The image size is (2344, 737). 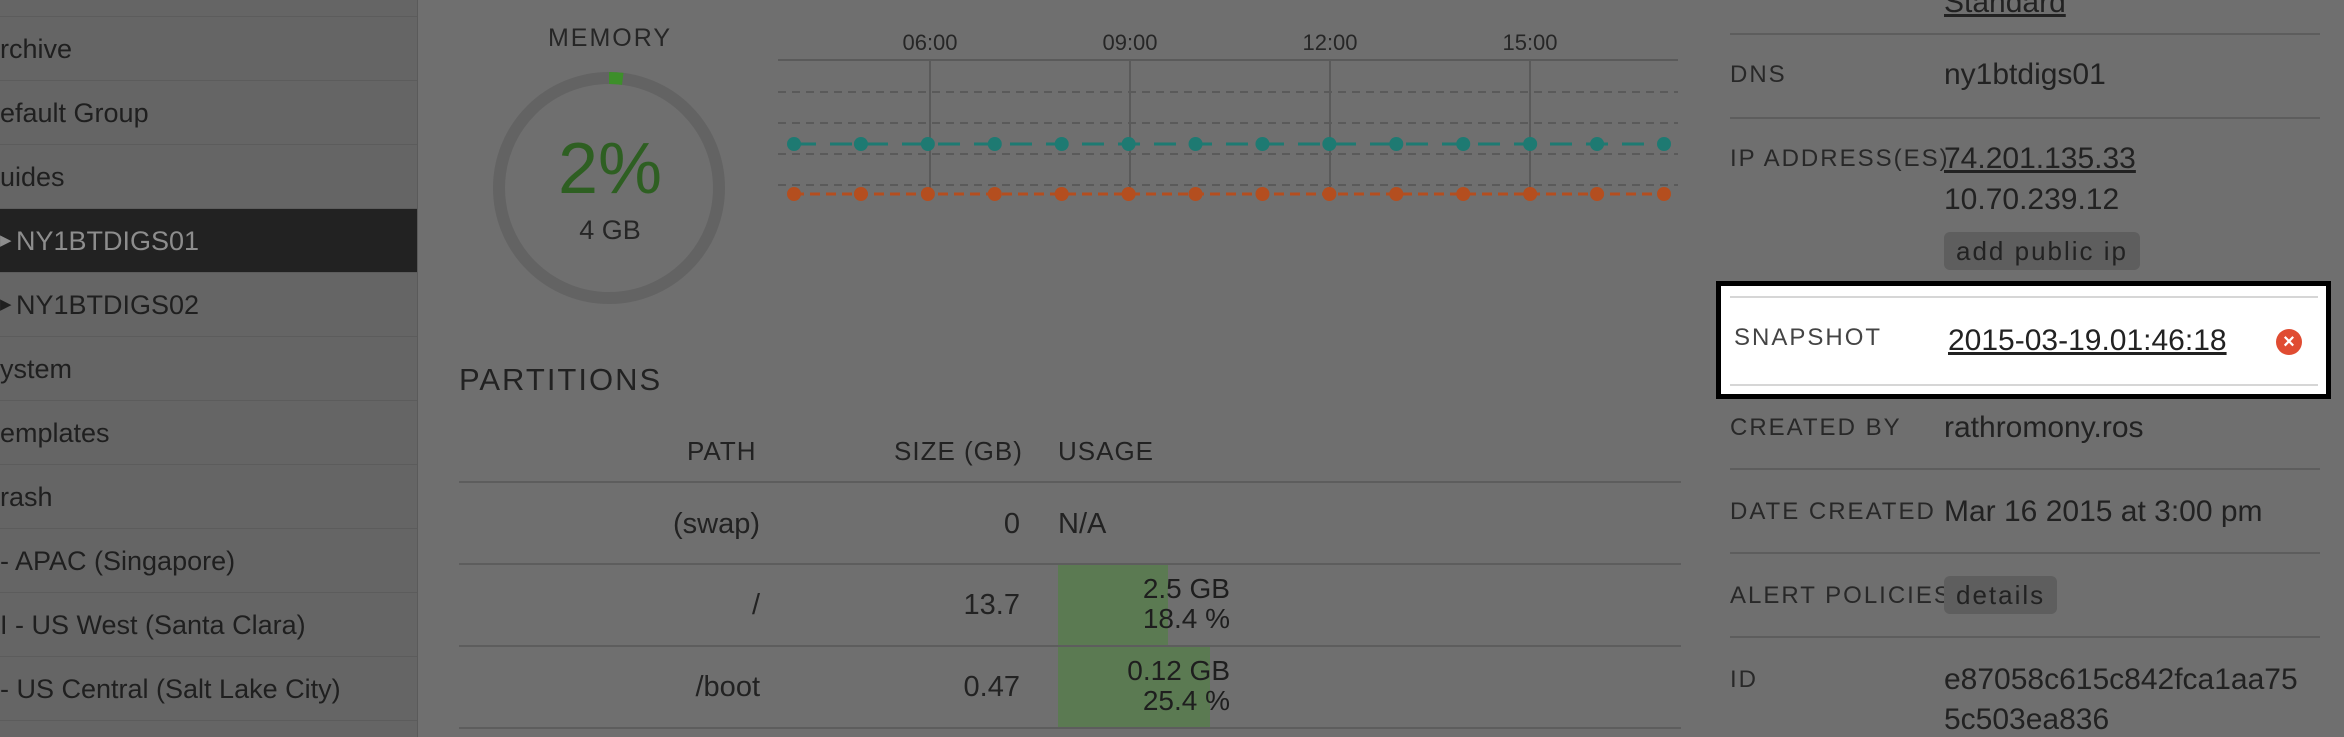 I want to click on date-created-label: DATE CREATED, so click(x=1833, y=511).